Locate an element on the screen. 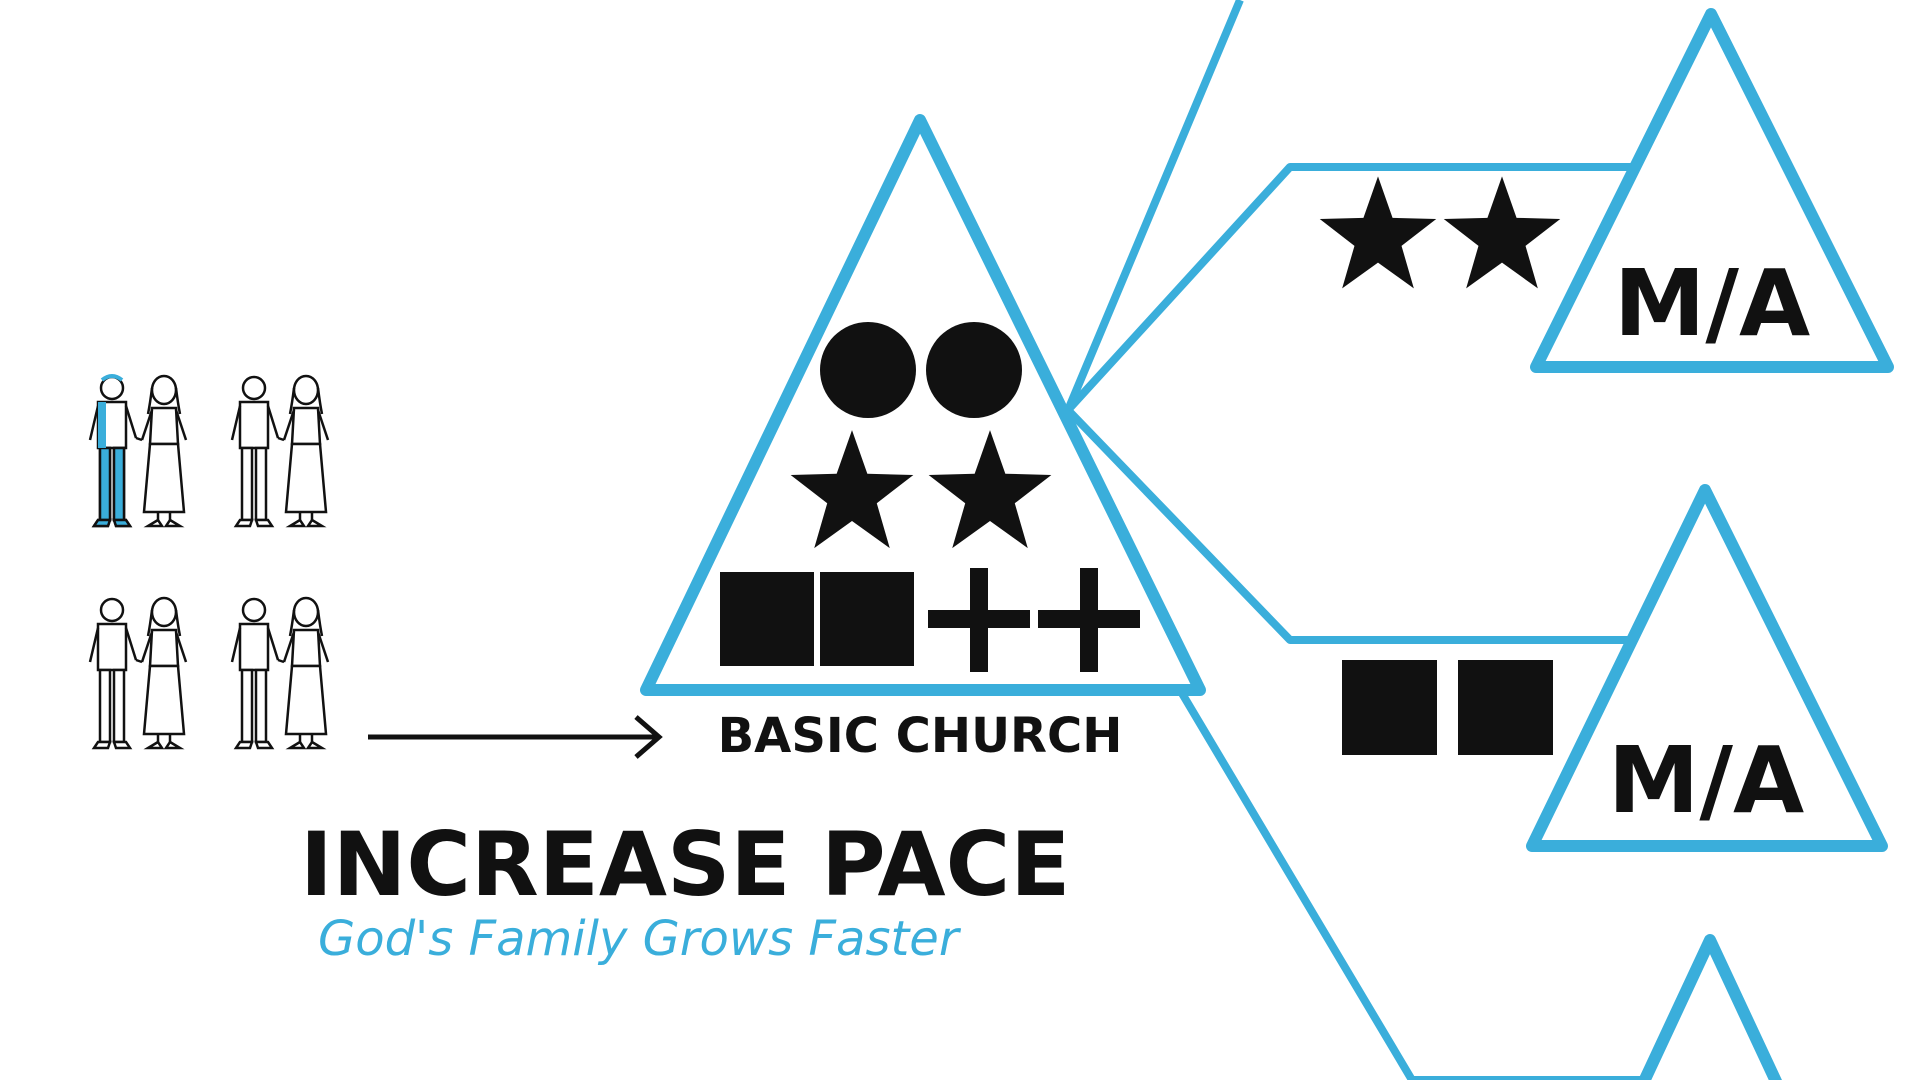 This screenshot has height=1085, width=1920. top-branch-label: M/A is located at coordinates (1712, 303).